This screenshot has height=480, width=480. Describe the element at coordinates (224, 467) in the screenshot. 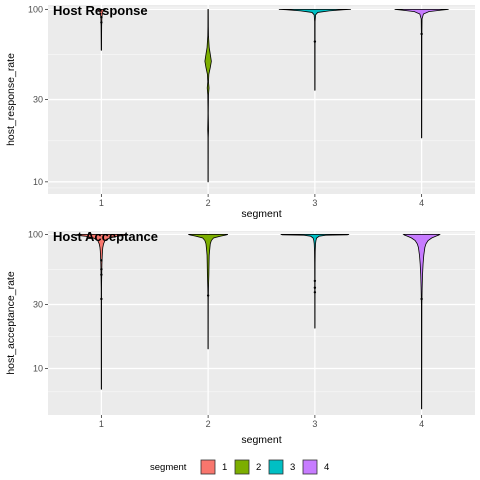

I see `legend-label: 1` at that location.